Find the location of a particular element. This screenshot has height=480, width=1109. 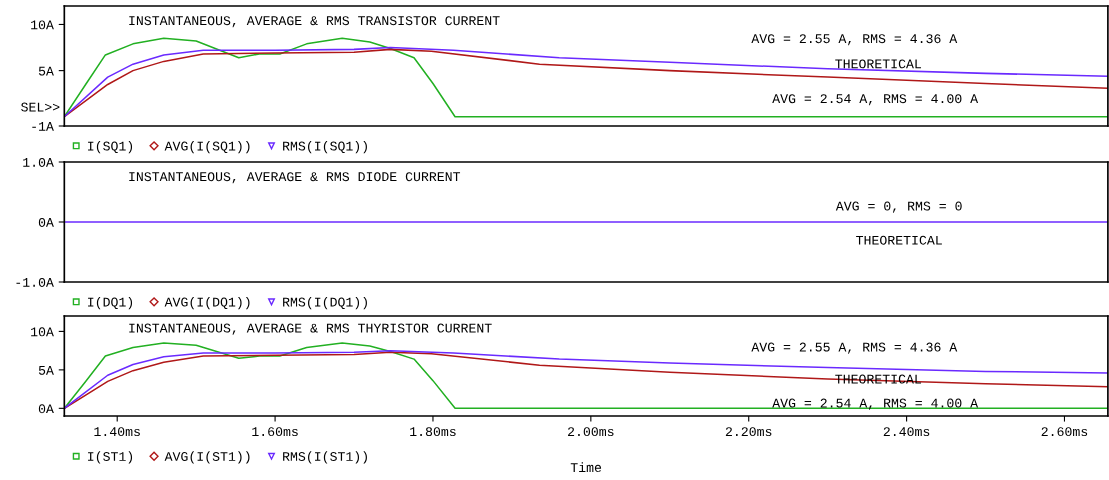

text: INSTANTANEOUS, AVERAGE & RMS DIODE CURRENT is located at coordinates (295, 178).